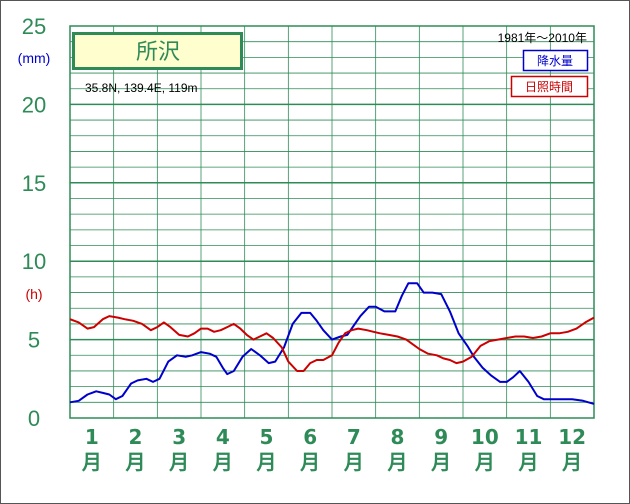  I want to click on sunshine-line, so click(332, 343).